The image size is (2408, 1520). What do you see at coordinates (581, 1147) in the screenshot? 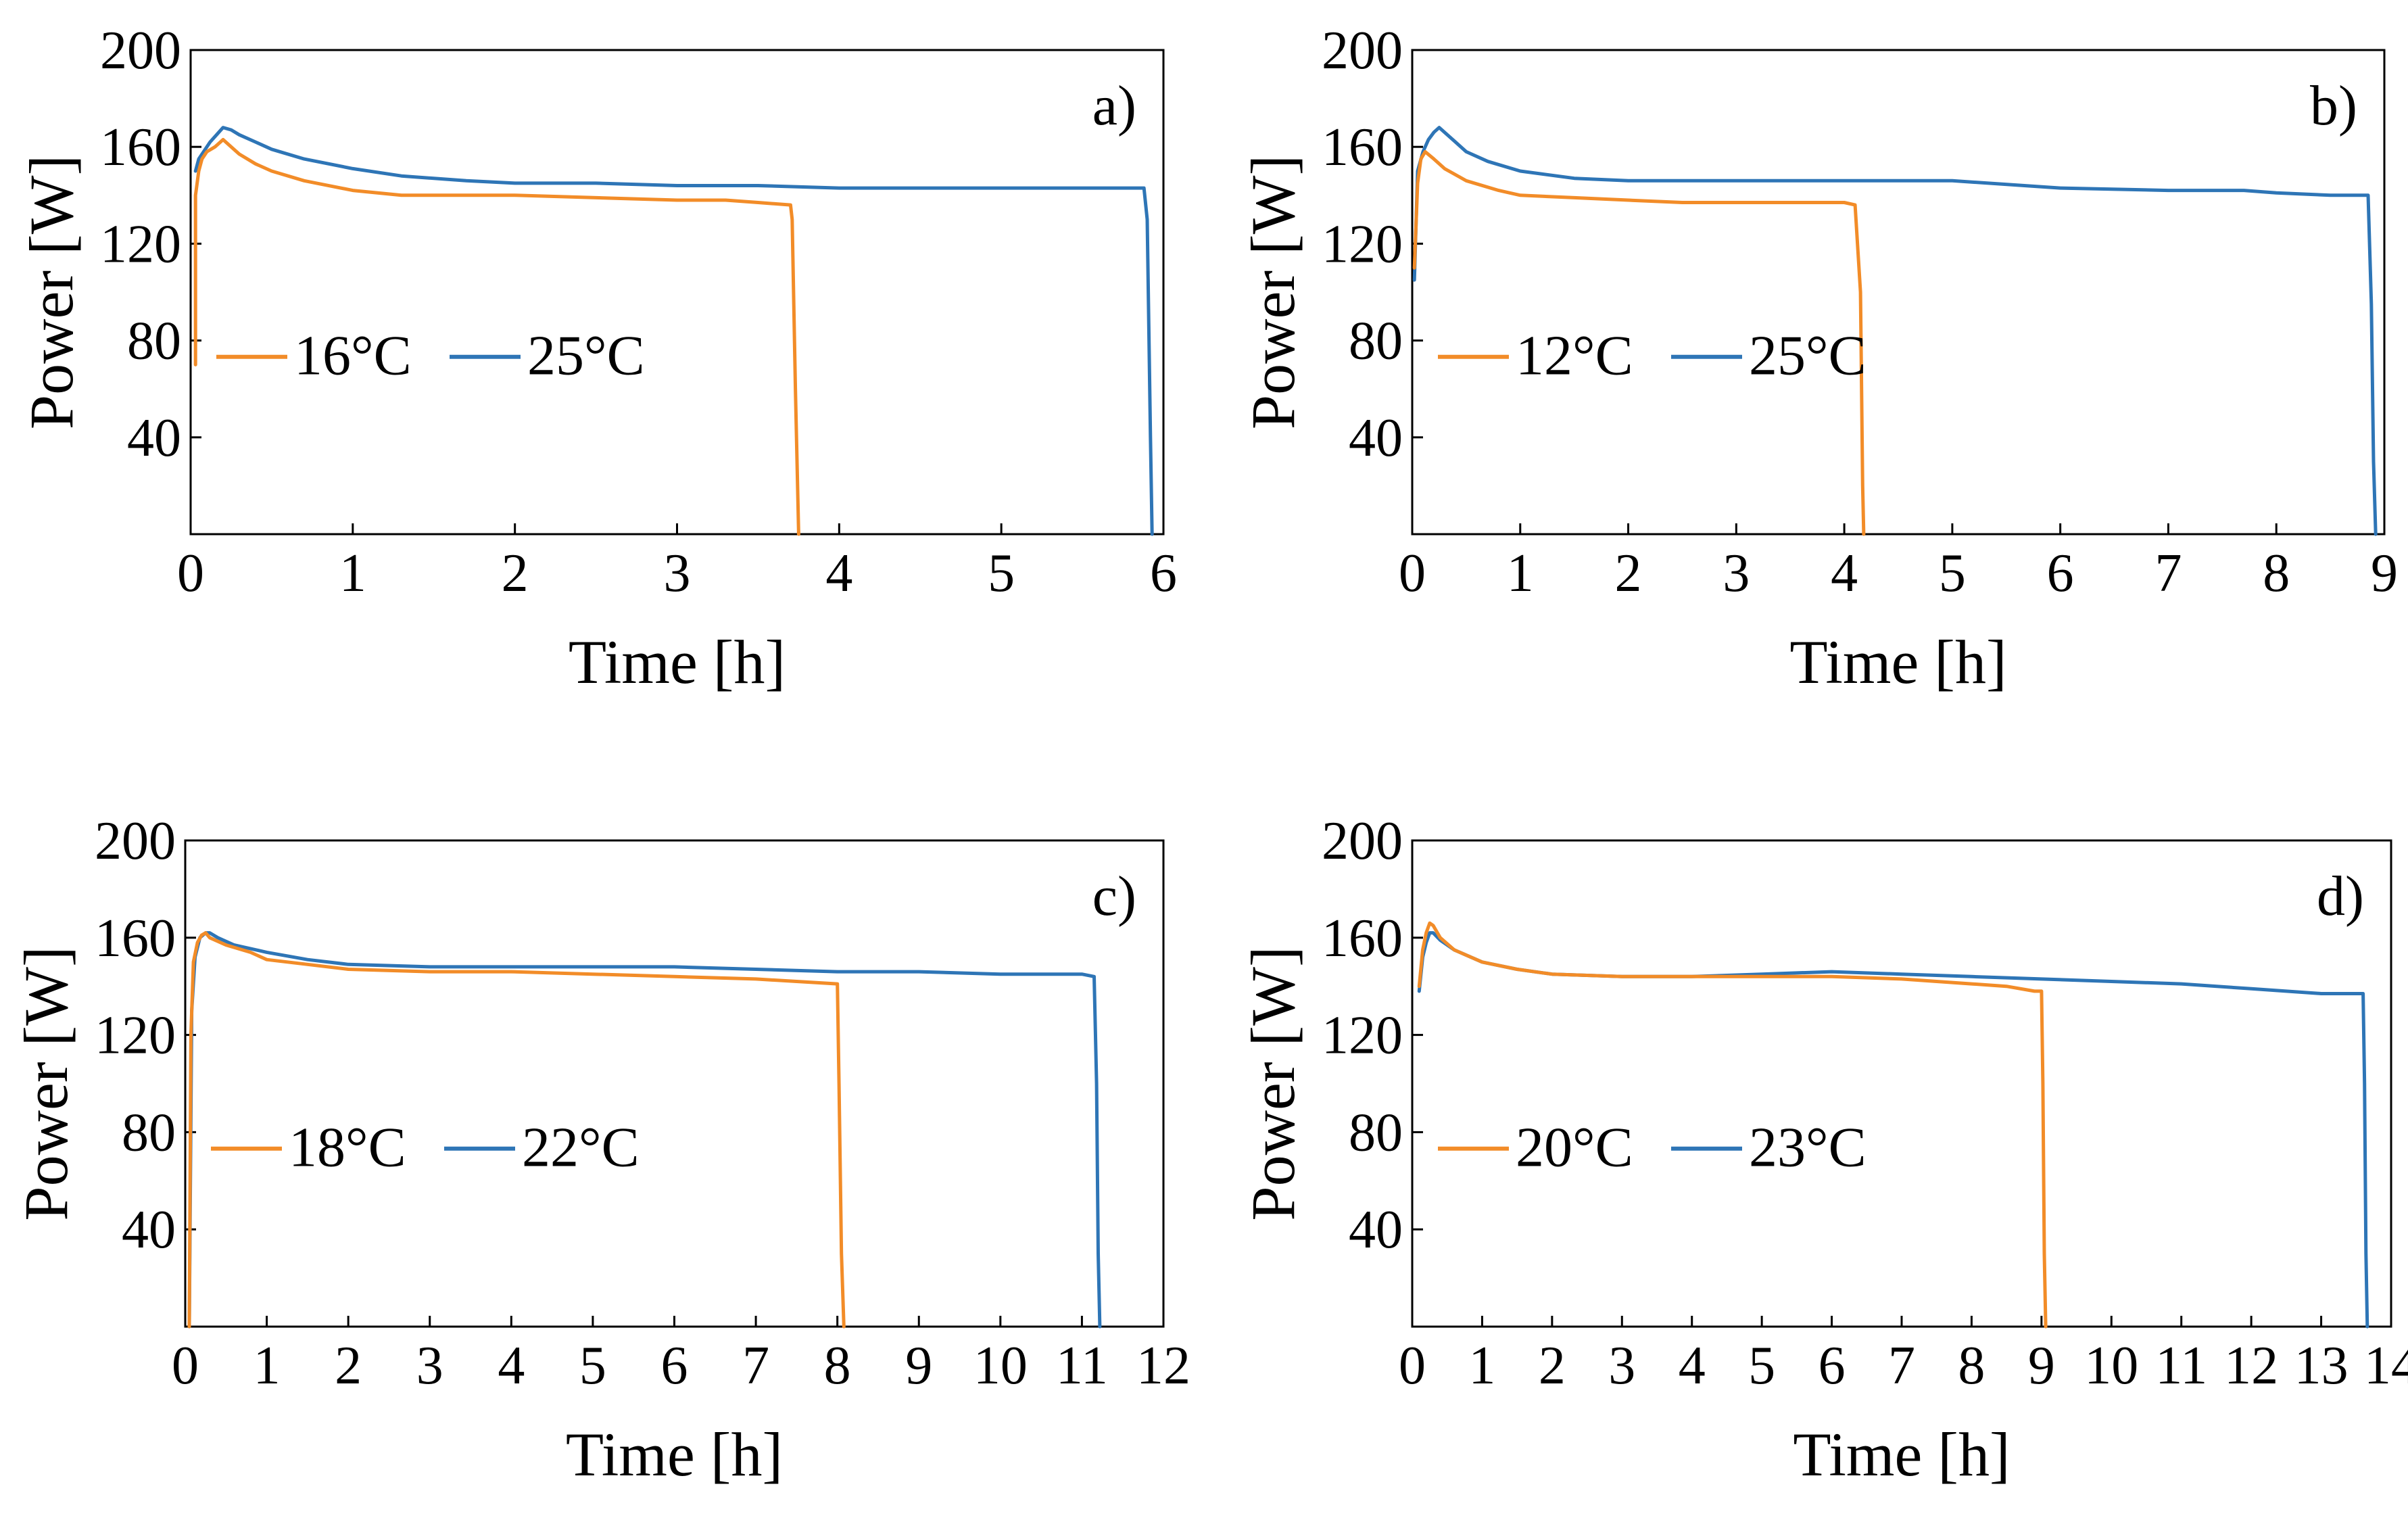
I see `legend-label: 22°C` at bounding box center [581, 1147].